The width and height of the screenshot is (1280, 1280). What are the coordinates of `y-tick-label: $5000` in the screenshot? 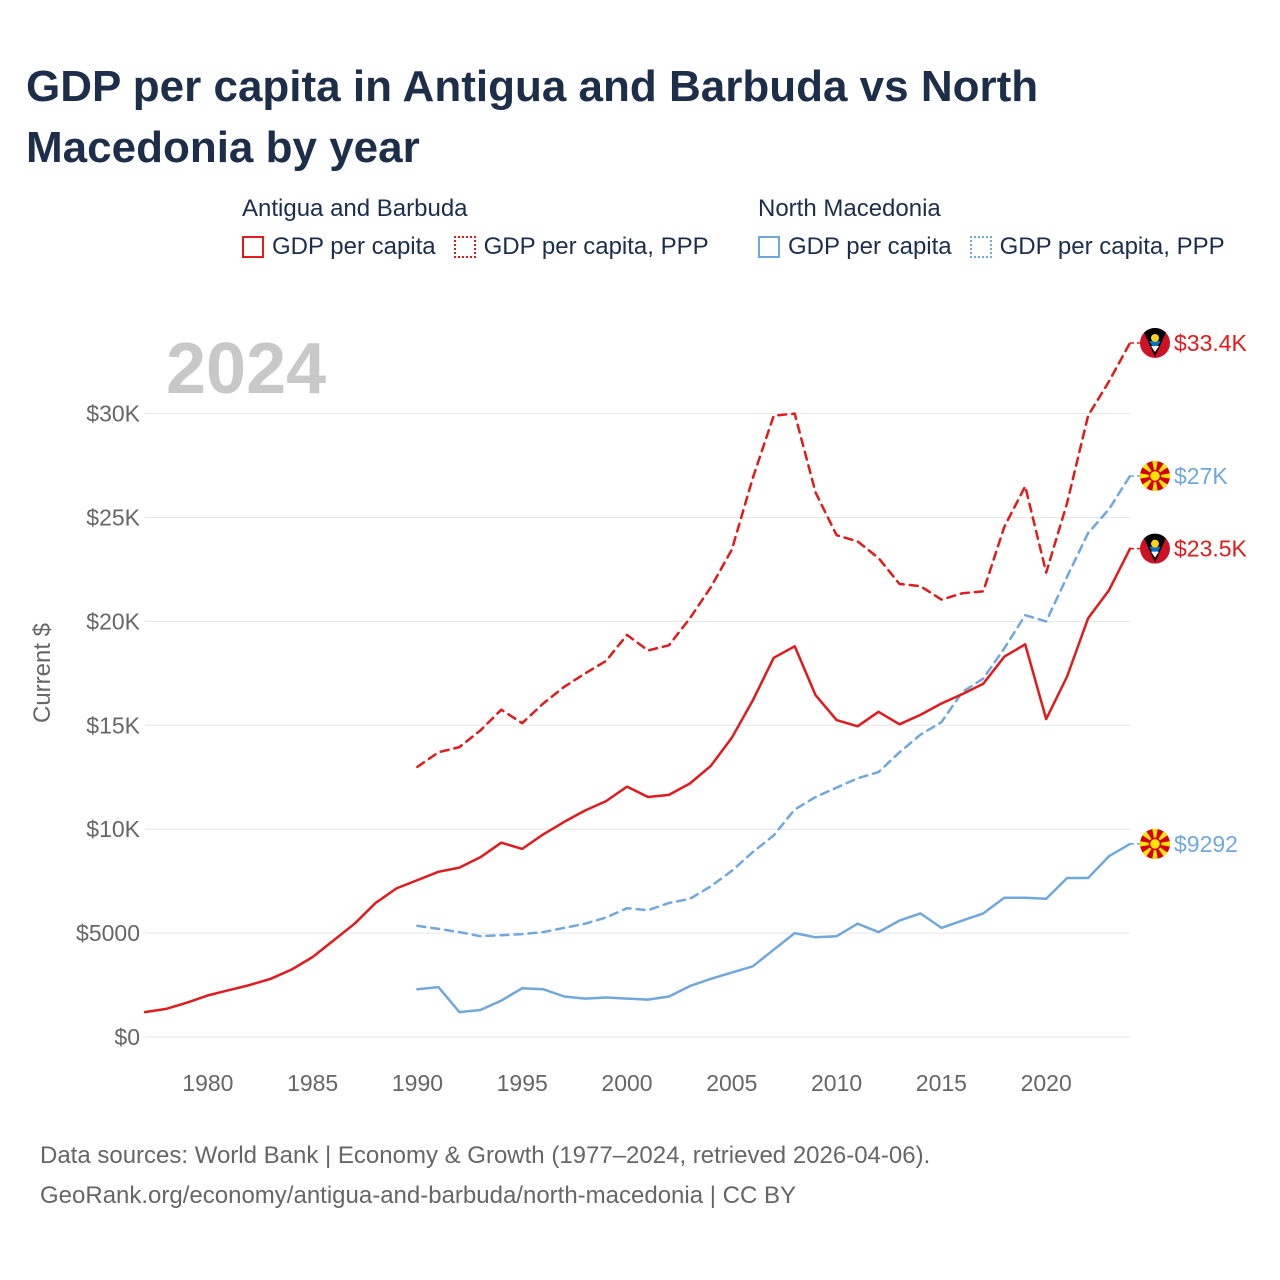 It's located at (108, 933).